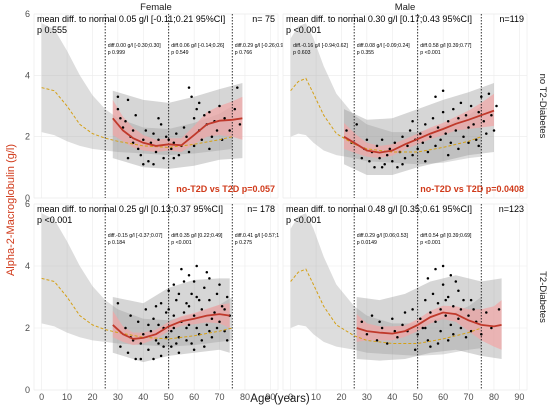 Image resolution: width=550 pixels, height=410 pixels. Describe the element at coordinates (179, 53) in the screenshot. I see `segment-p-text: p 0.549` at that location.